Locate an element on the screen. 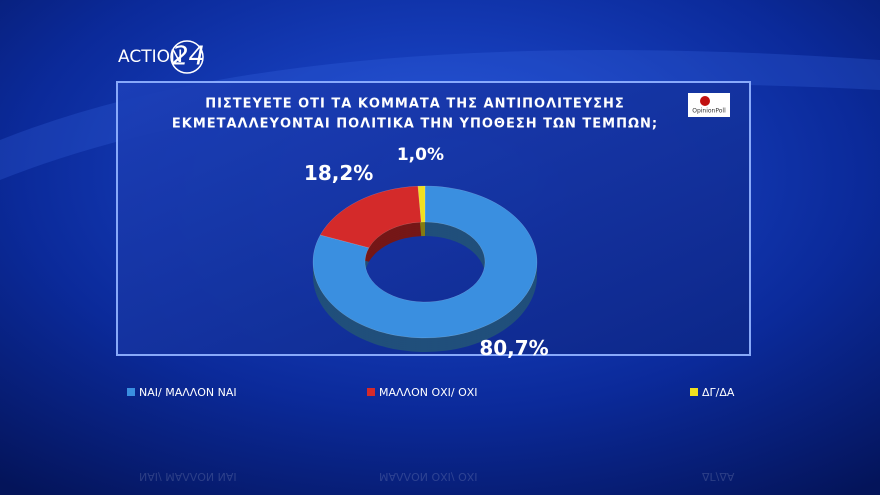 This screenshot has height=499, width=880. logo-ring is located at coordinates (187, 57).